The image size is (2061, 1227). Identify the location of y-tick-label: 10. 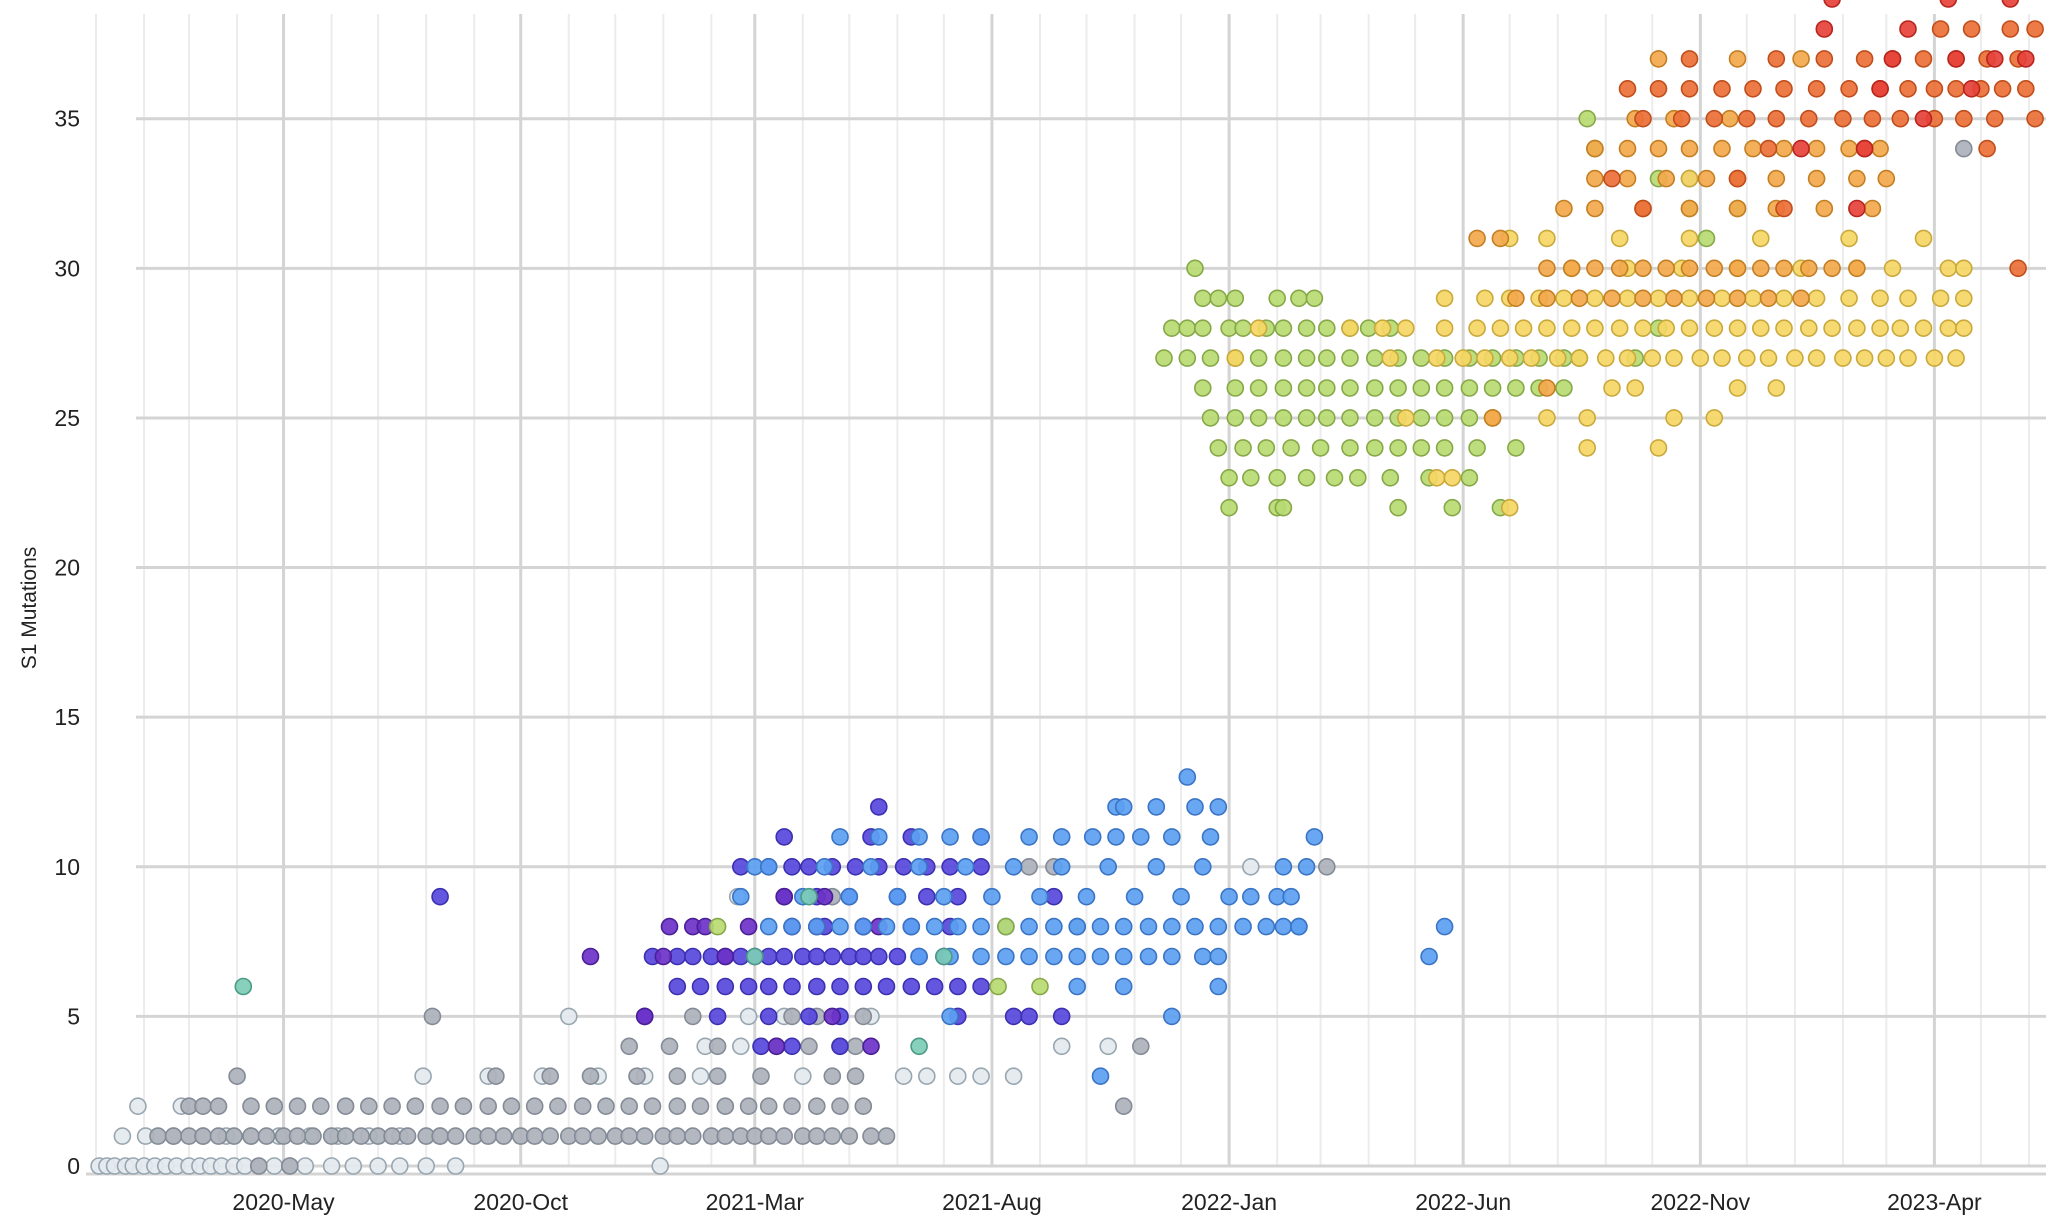
(67, 867).